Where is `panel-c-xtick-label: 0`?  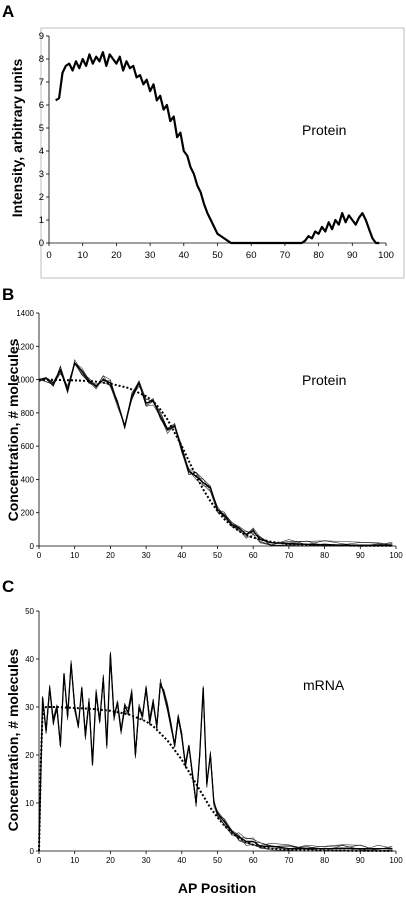 panel-c-xtick-label: 0 is located at coordinates (39, 860).